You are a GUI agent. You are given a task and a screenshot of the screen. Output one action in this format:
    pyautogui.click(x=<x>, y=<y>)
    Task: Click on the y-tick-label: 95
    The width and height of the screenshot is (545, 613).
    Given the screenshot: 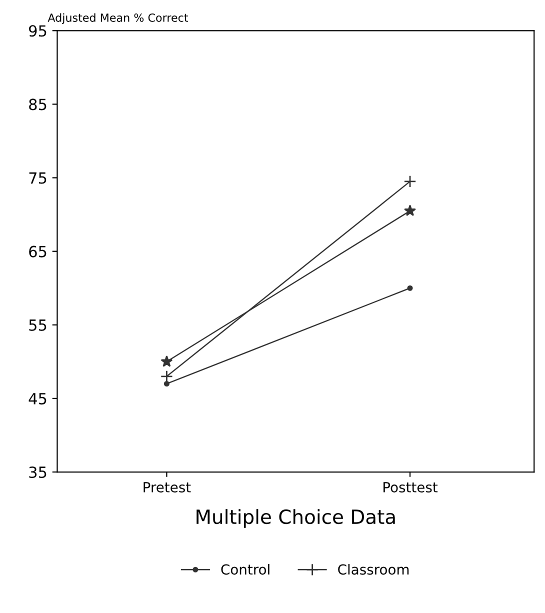 What is the action you would take?
    pyautogui.click(x=37, y=31)
    